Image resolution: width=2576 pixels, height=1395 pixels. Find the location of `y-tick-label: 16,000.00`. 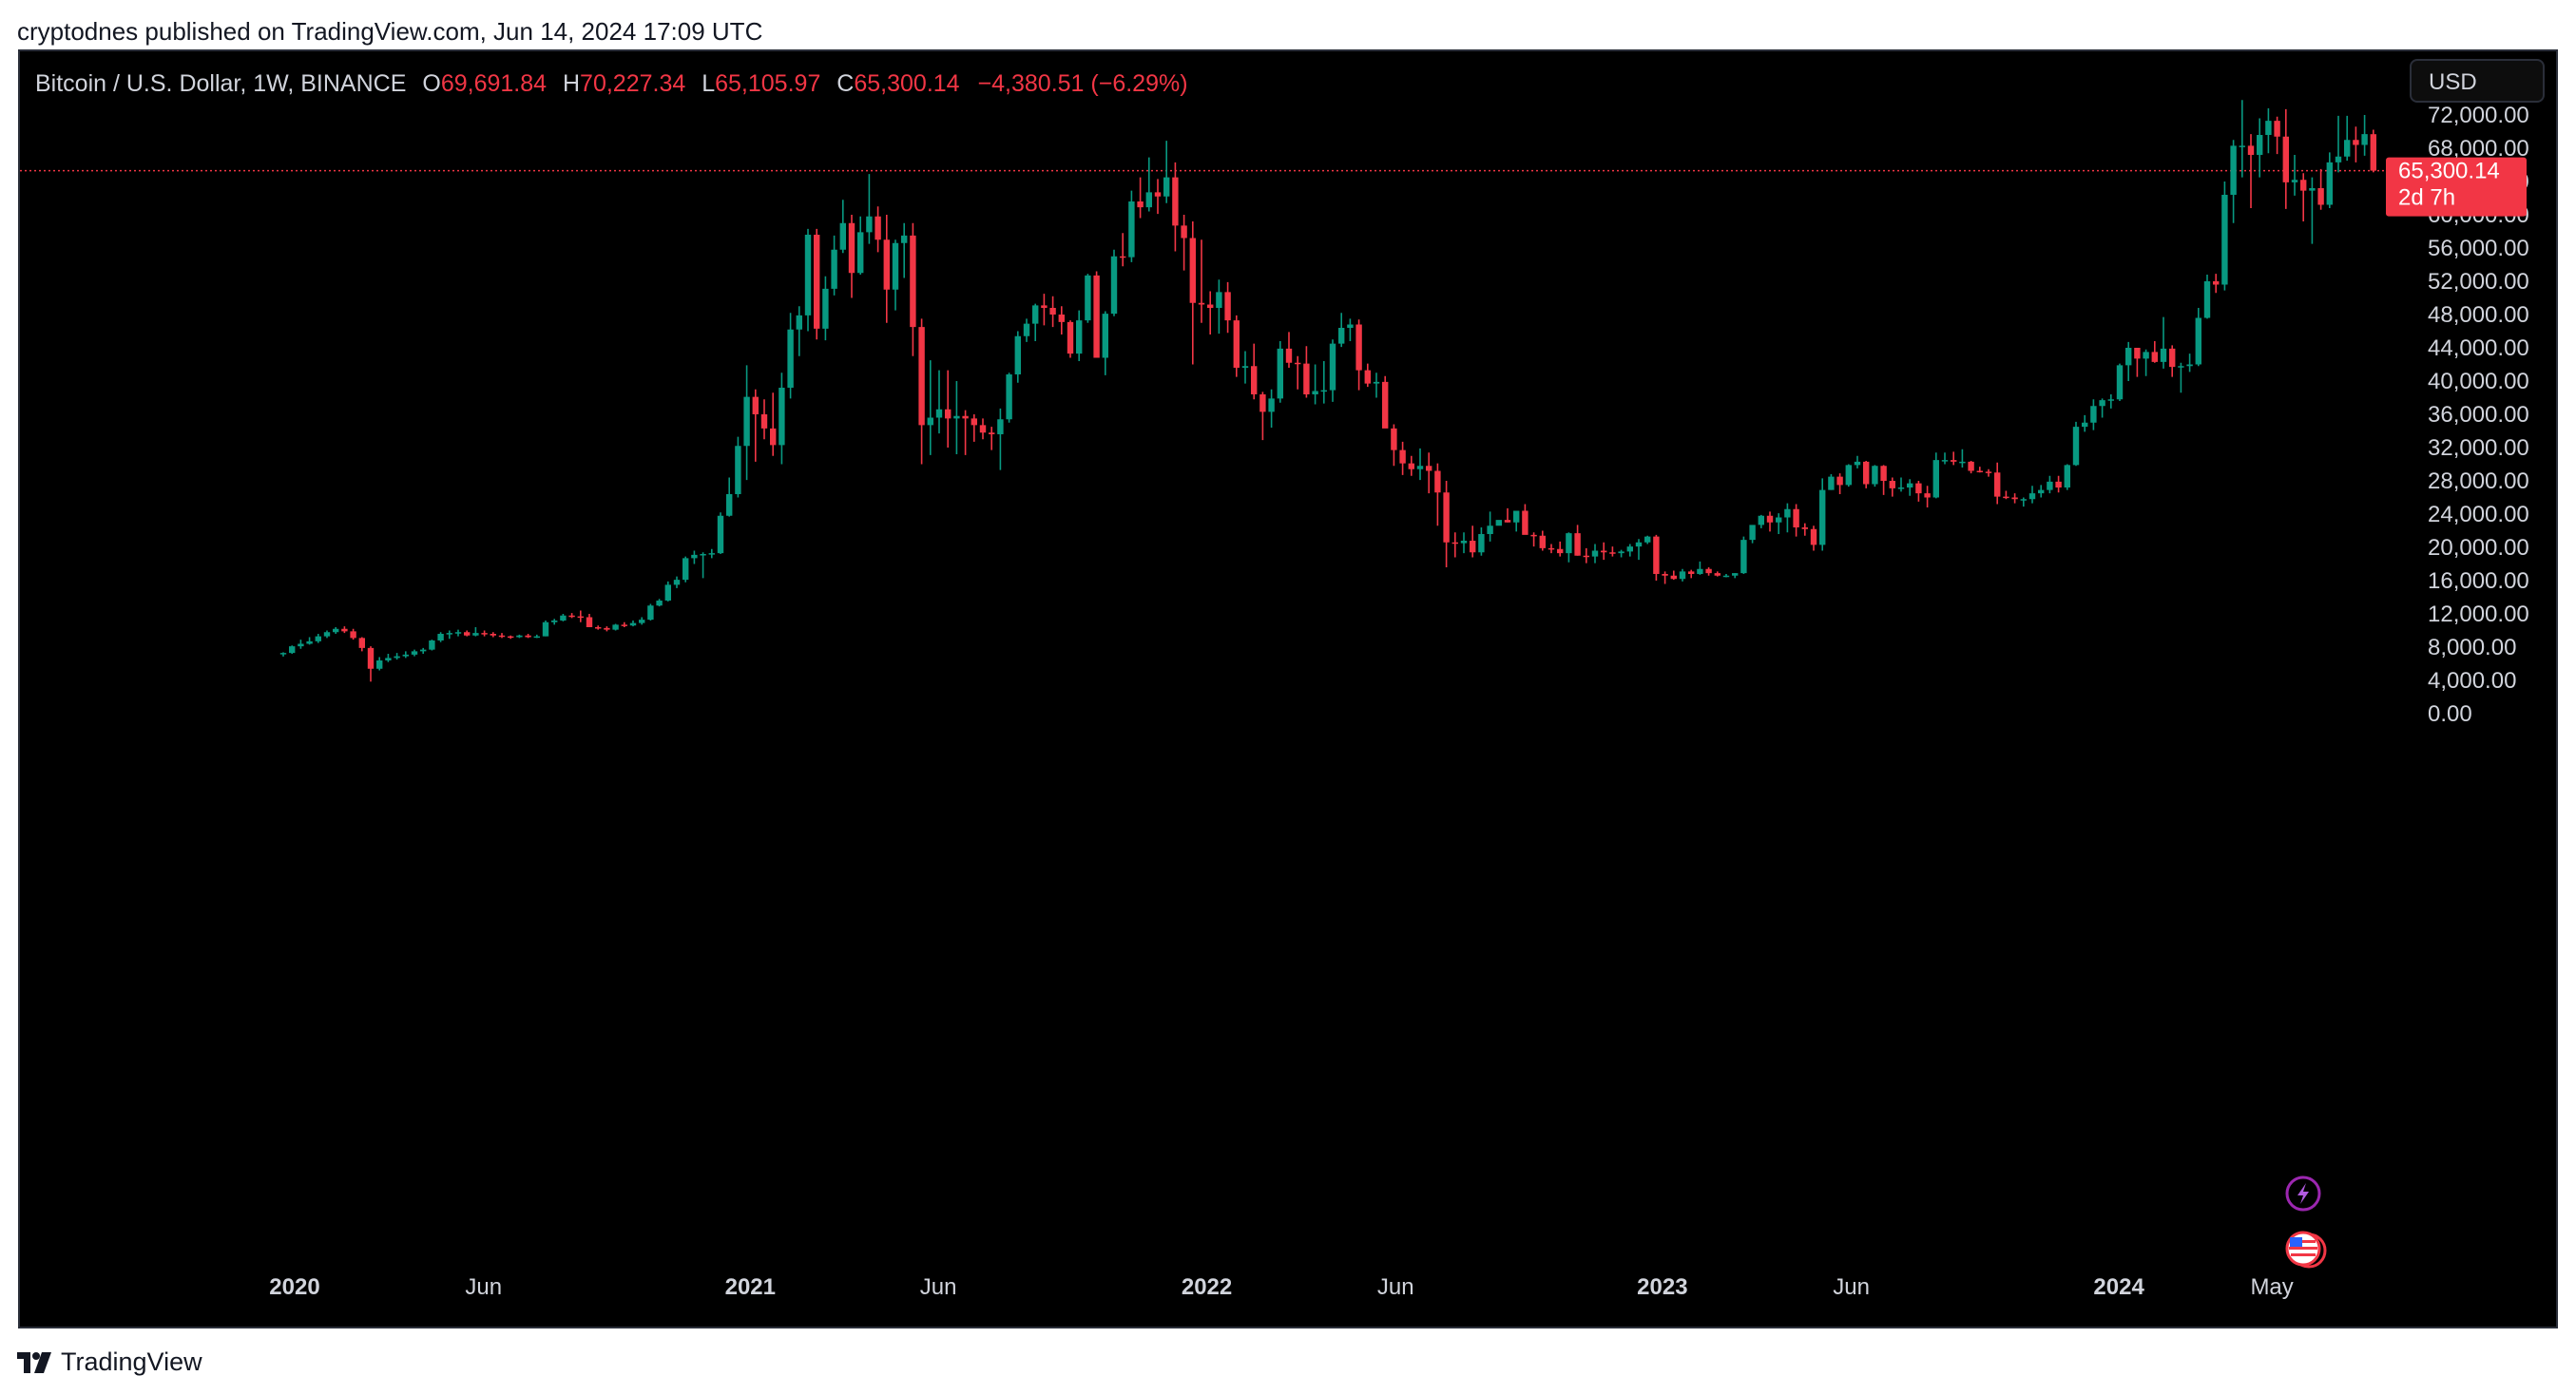

y-tick-label: 16,000.00 is located at coordinates (2478, 581).